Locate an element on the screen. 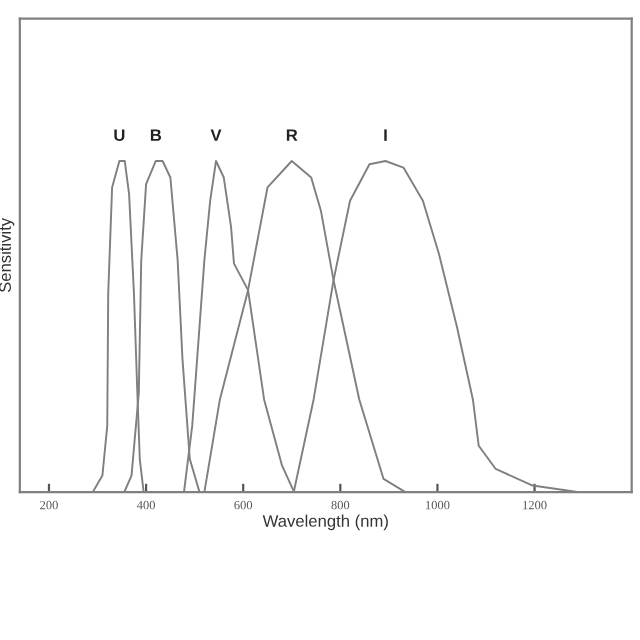 The height and width of the screenshot is (640, 640). series-label: U is located at coordinates (119, 135).